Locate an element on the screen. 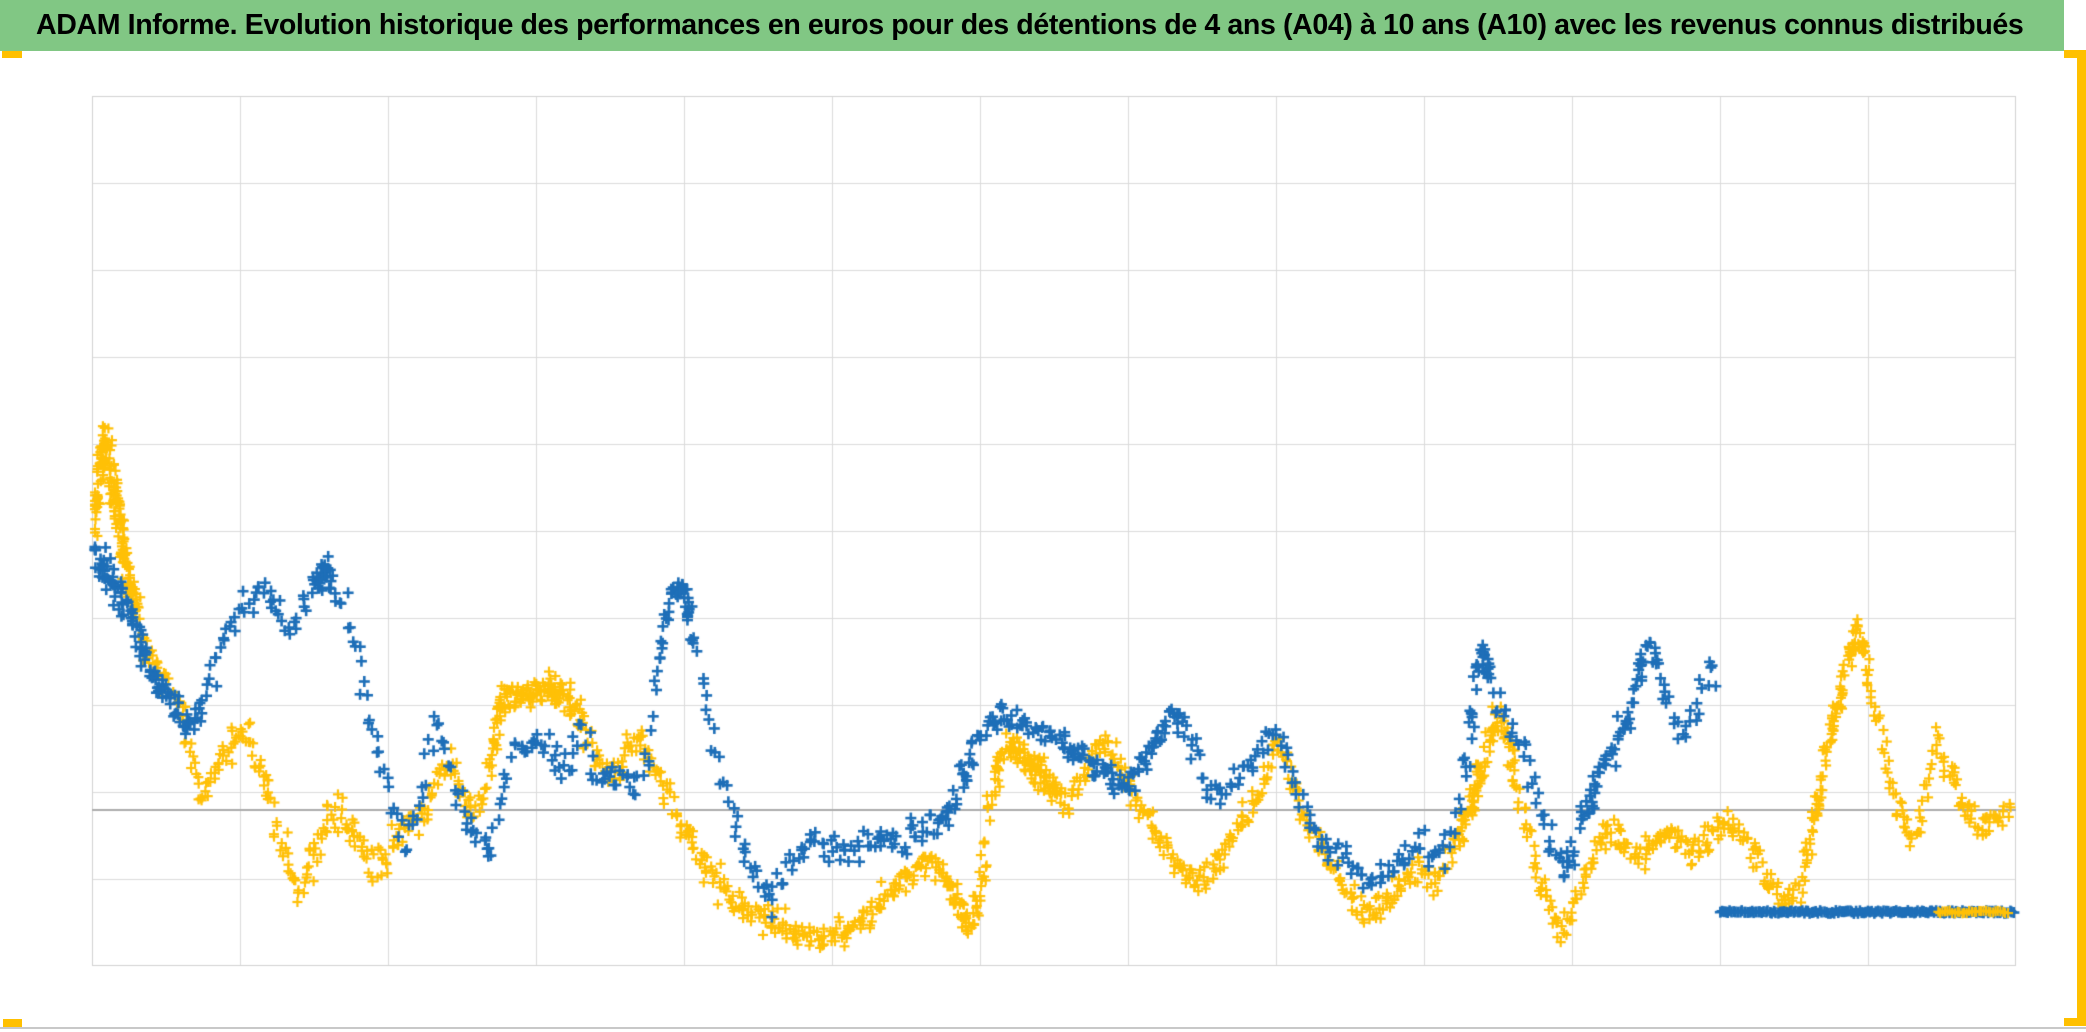 The height and width of the screenshot is (1032, 2086). footer-divider-line is located at coordinates (1043, 1028).